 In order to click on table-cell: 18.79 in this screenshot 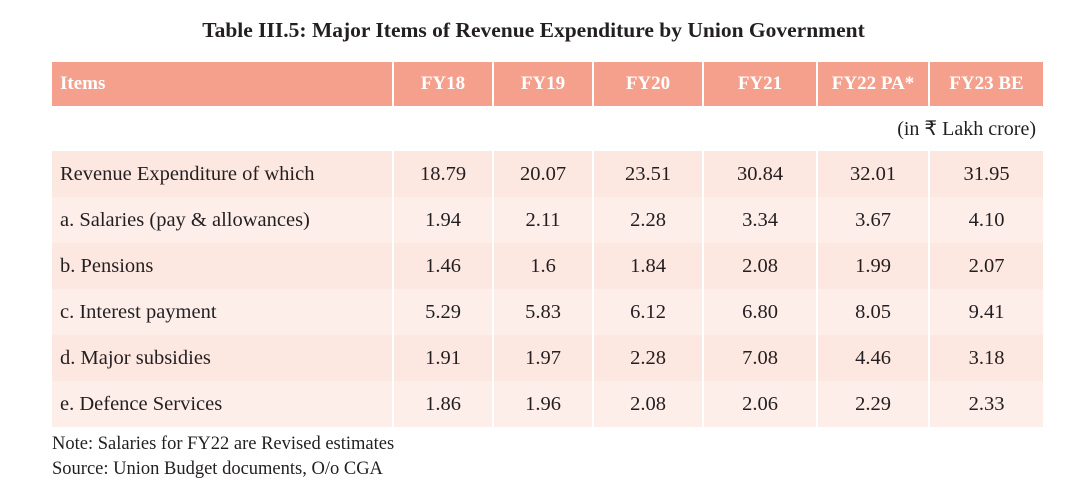, I will do `click(444, 174)`.